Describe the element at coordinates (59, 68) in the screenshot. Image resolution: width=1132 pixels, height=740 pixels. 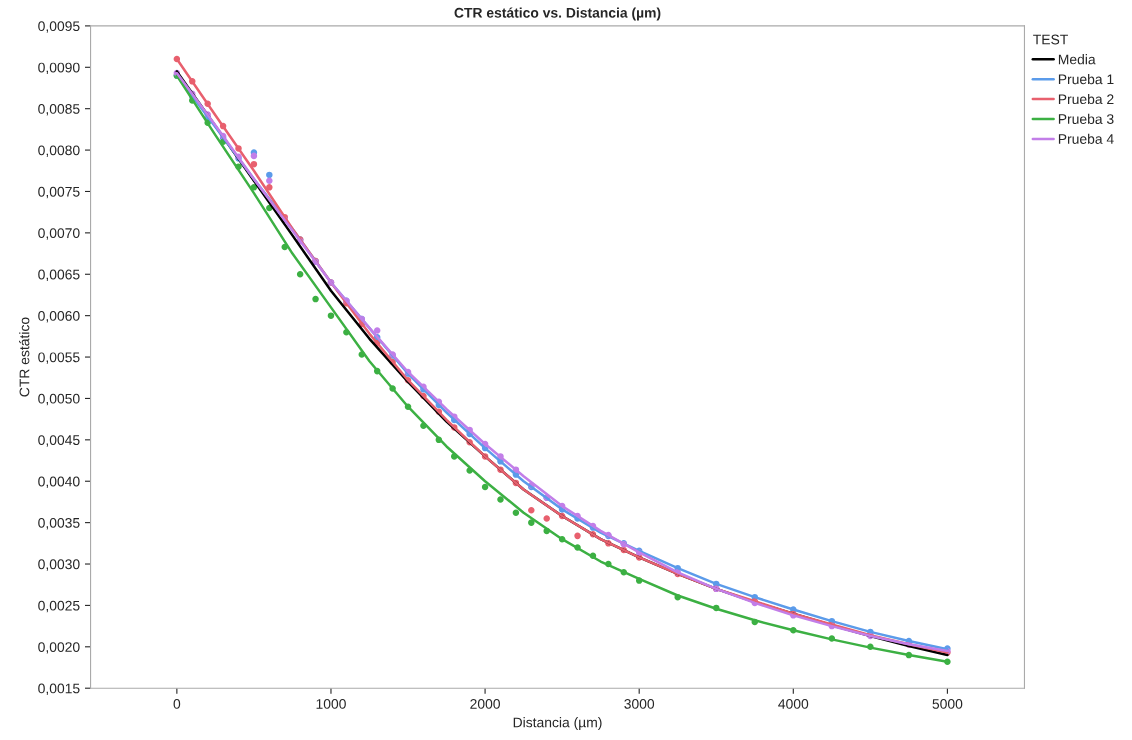
I see `y-tick-label: 0,0090` at that location.